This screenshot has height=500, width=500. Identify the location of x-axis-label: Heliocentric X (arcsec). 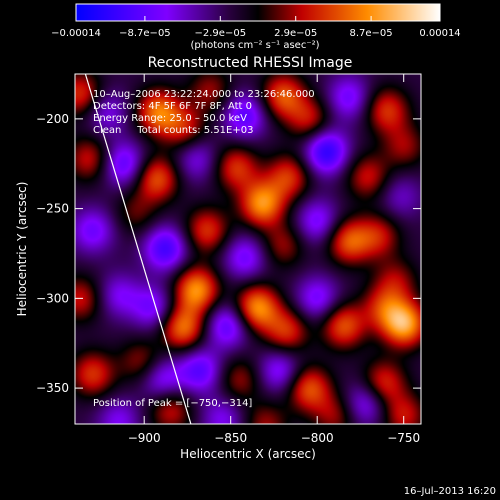
(248, 454).